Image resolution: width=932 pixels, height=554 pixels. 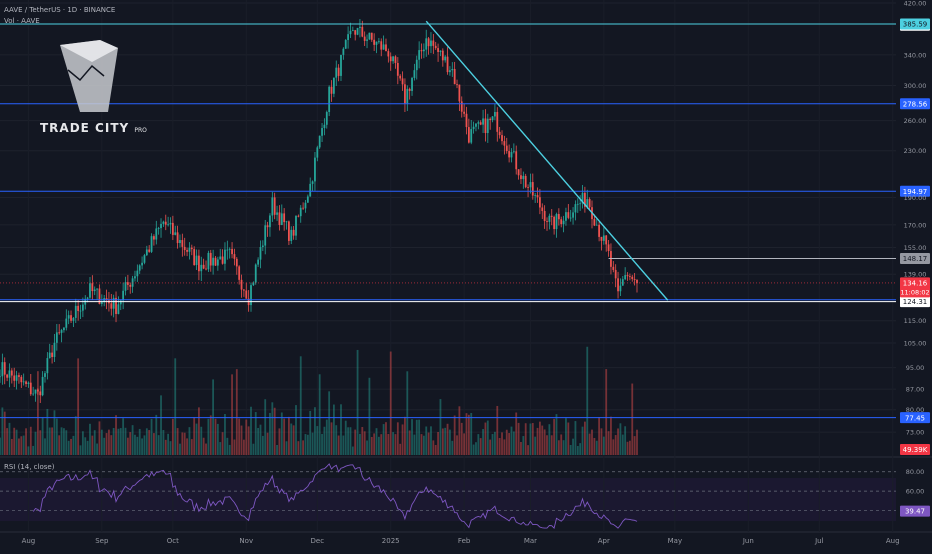 I want to click on price-tick-label: 95.00, so click(x=915, y=368).